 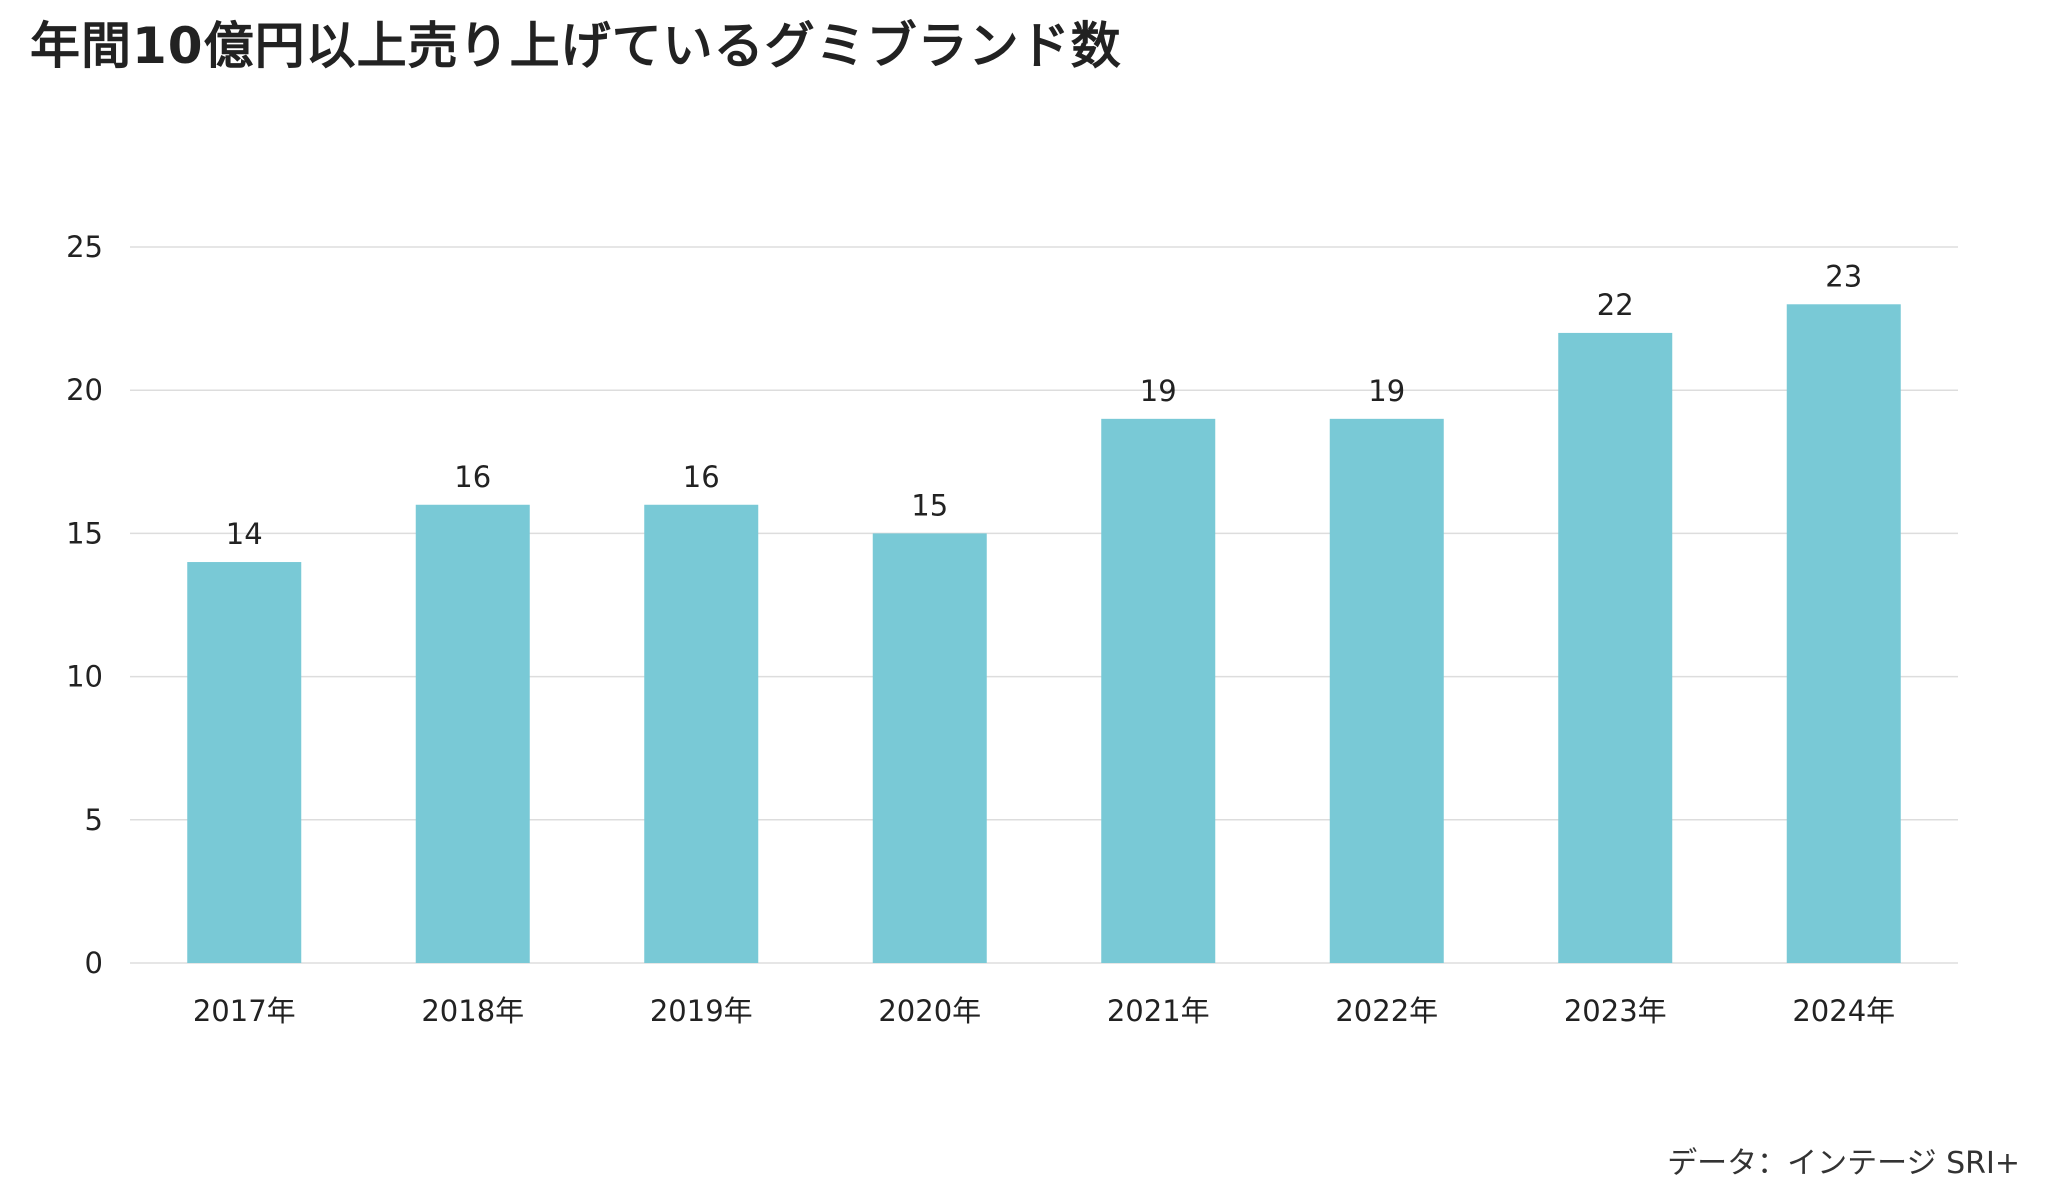 I want to click on x-tick-label: 2023年, so click(x=1615, y=1011).